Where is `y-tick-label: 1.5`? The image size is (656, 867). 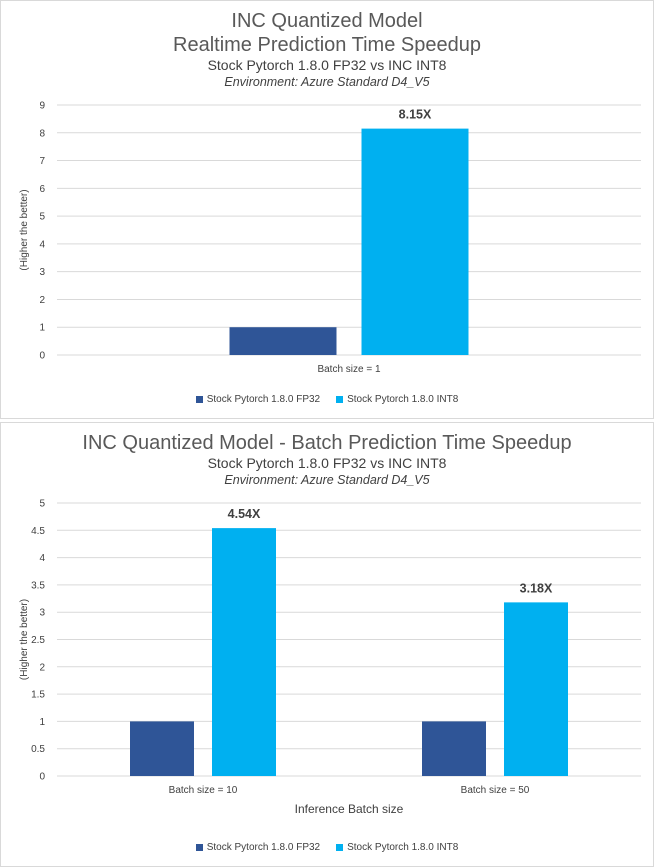
y-tick-label: 1.5 is located at coordinates (38, 695).